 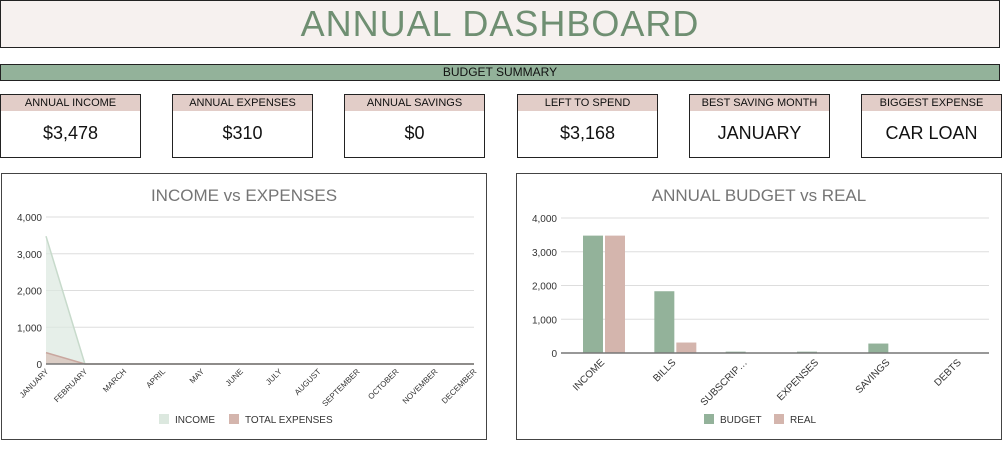 What do you see at coordinates (70, 133) in the screenshot?
I see `card-value: $3,478` at bounding box center [70, 133].